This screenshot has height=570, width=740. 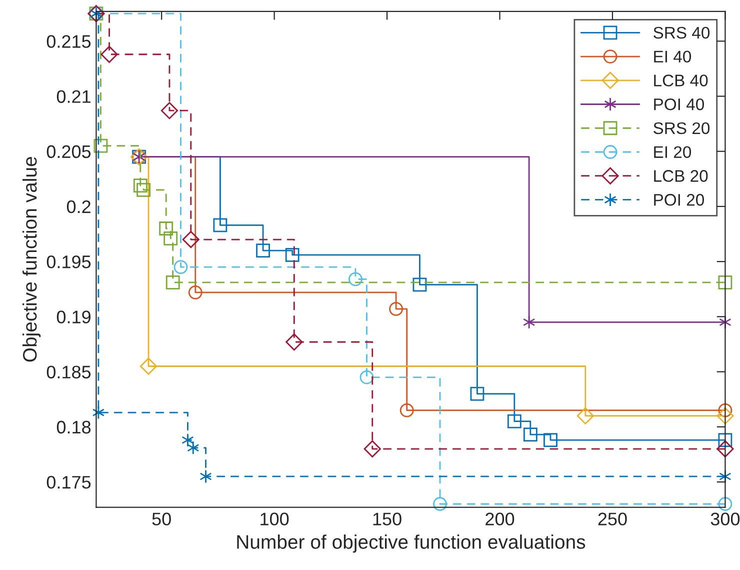 What do you see at coordinates (73, 317) in the screenshot?
I see `y-tick-label: 0.19` at bounding box center [73, 317].